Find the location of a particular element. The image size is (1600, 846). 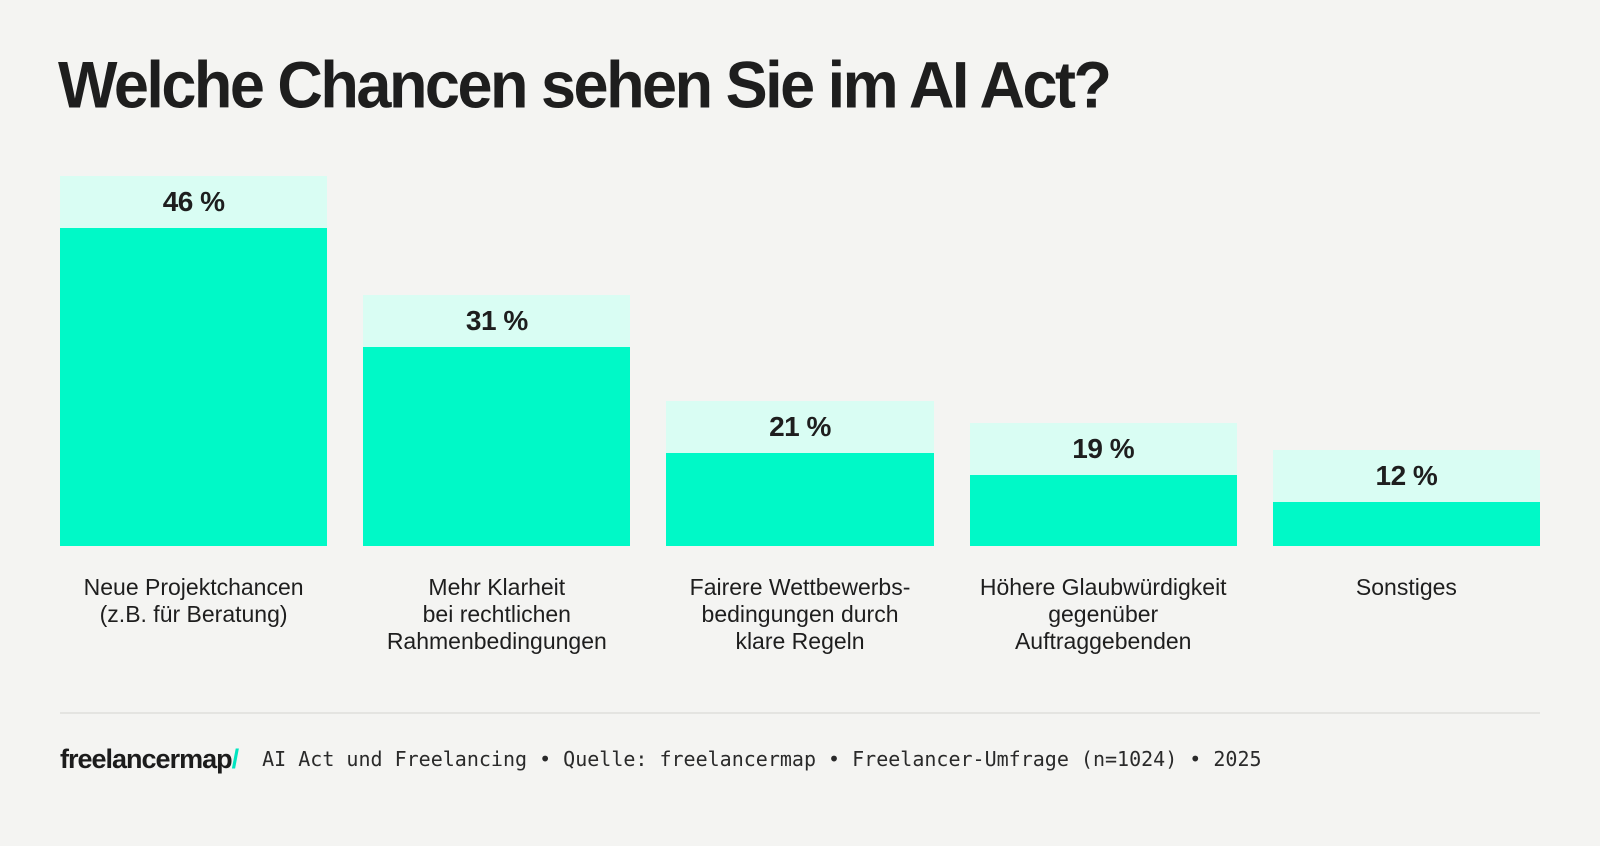

bar-cap: 46 % is located at coordinates (194, 202).